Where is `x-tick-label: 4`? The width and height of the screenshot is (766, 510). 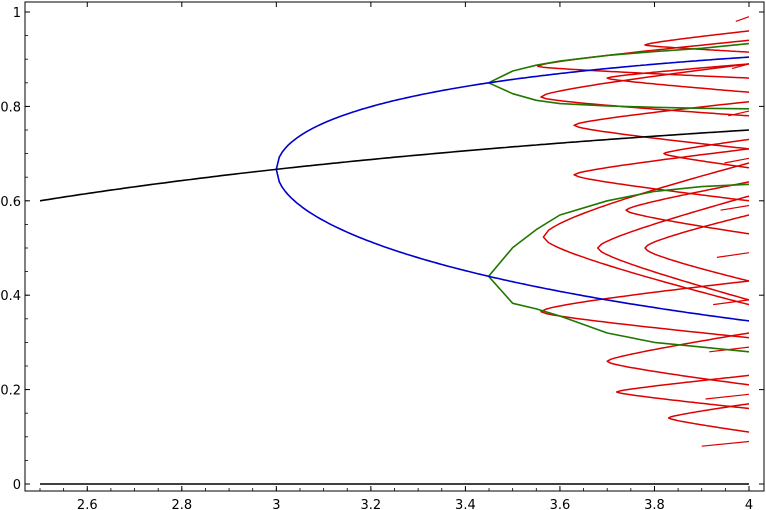
x-tick-label: 4 is located at coordinates (749, 504).